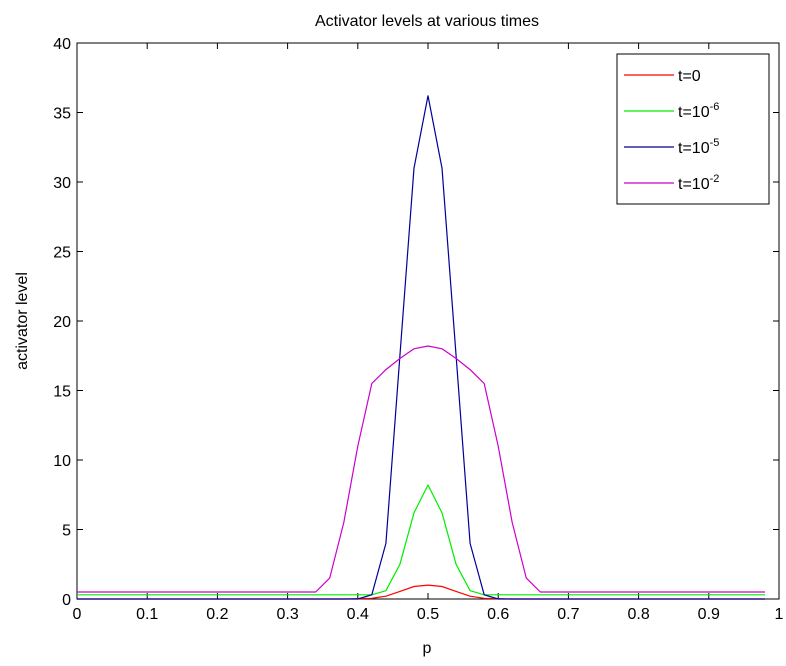 The height and width of the screenshot is (666, 786). I want to click on legend-label-2: t=10-6, so click(698, 111).